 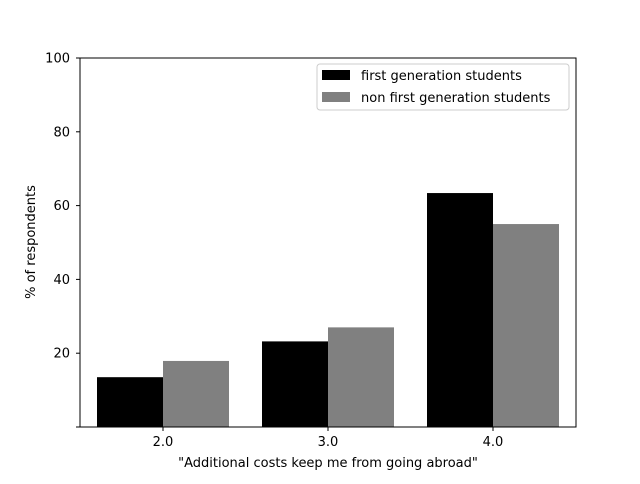 What do you see at coordinates (163, 442) in the screenshot?
I see `x-tick-label: 2.0` at bounding box center [163, 442].